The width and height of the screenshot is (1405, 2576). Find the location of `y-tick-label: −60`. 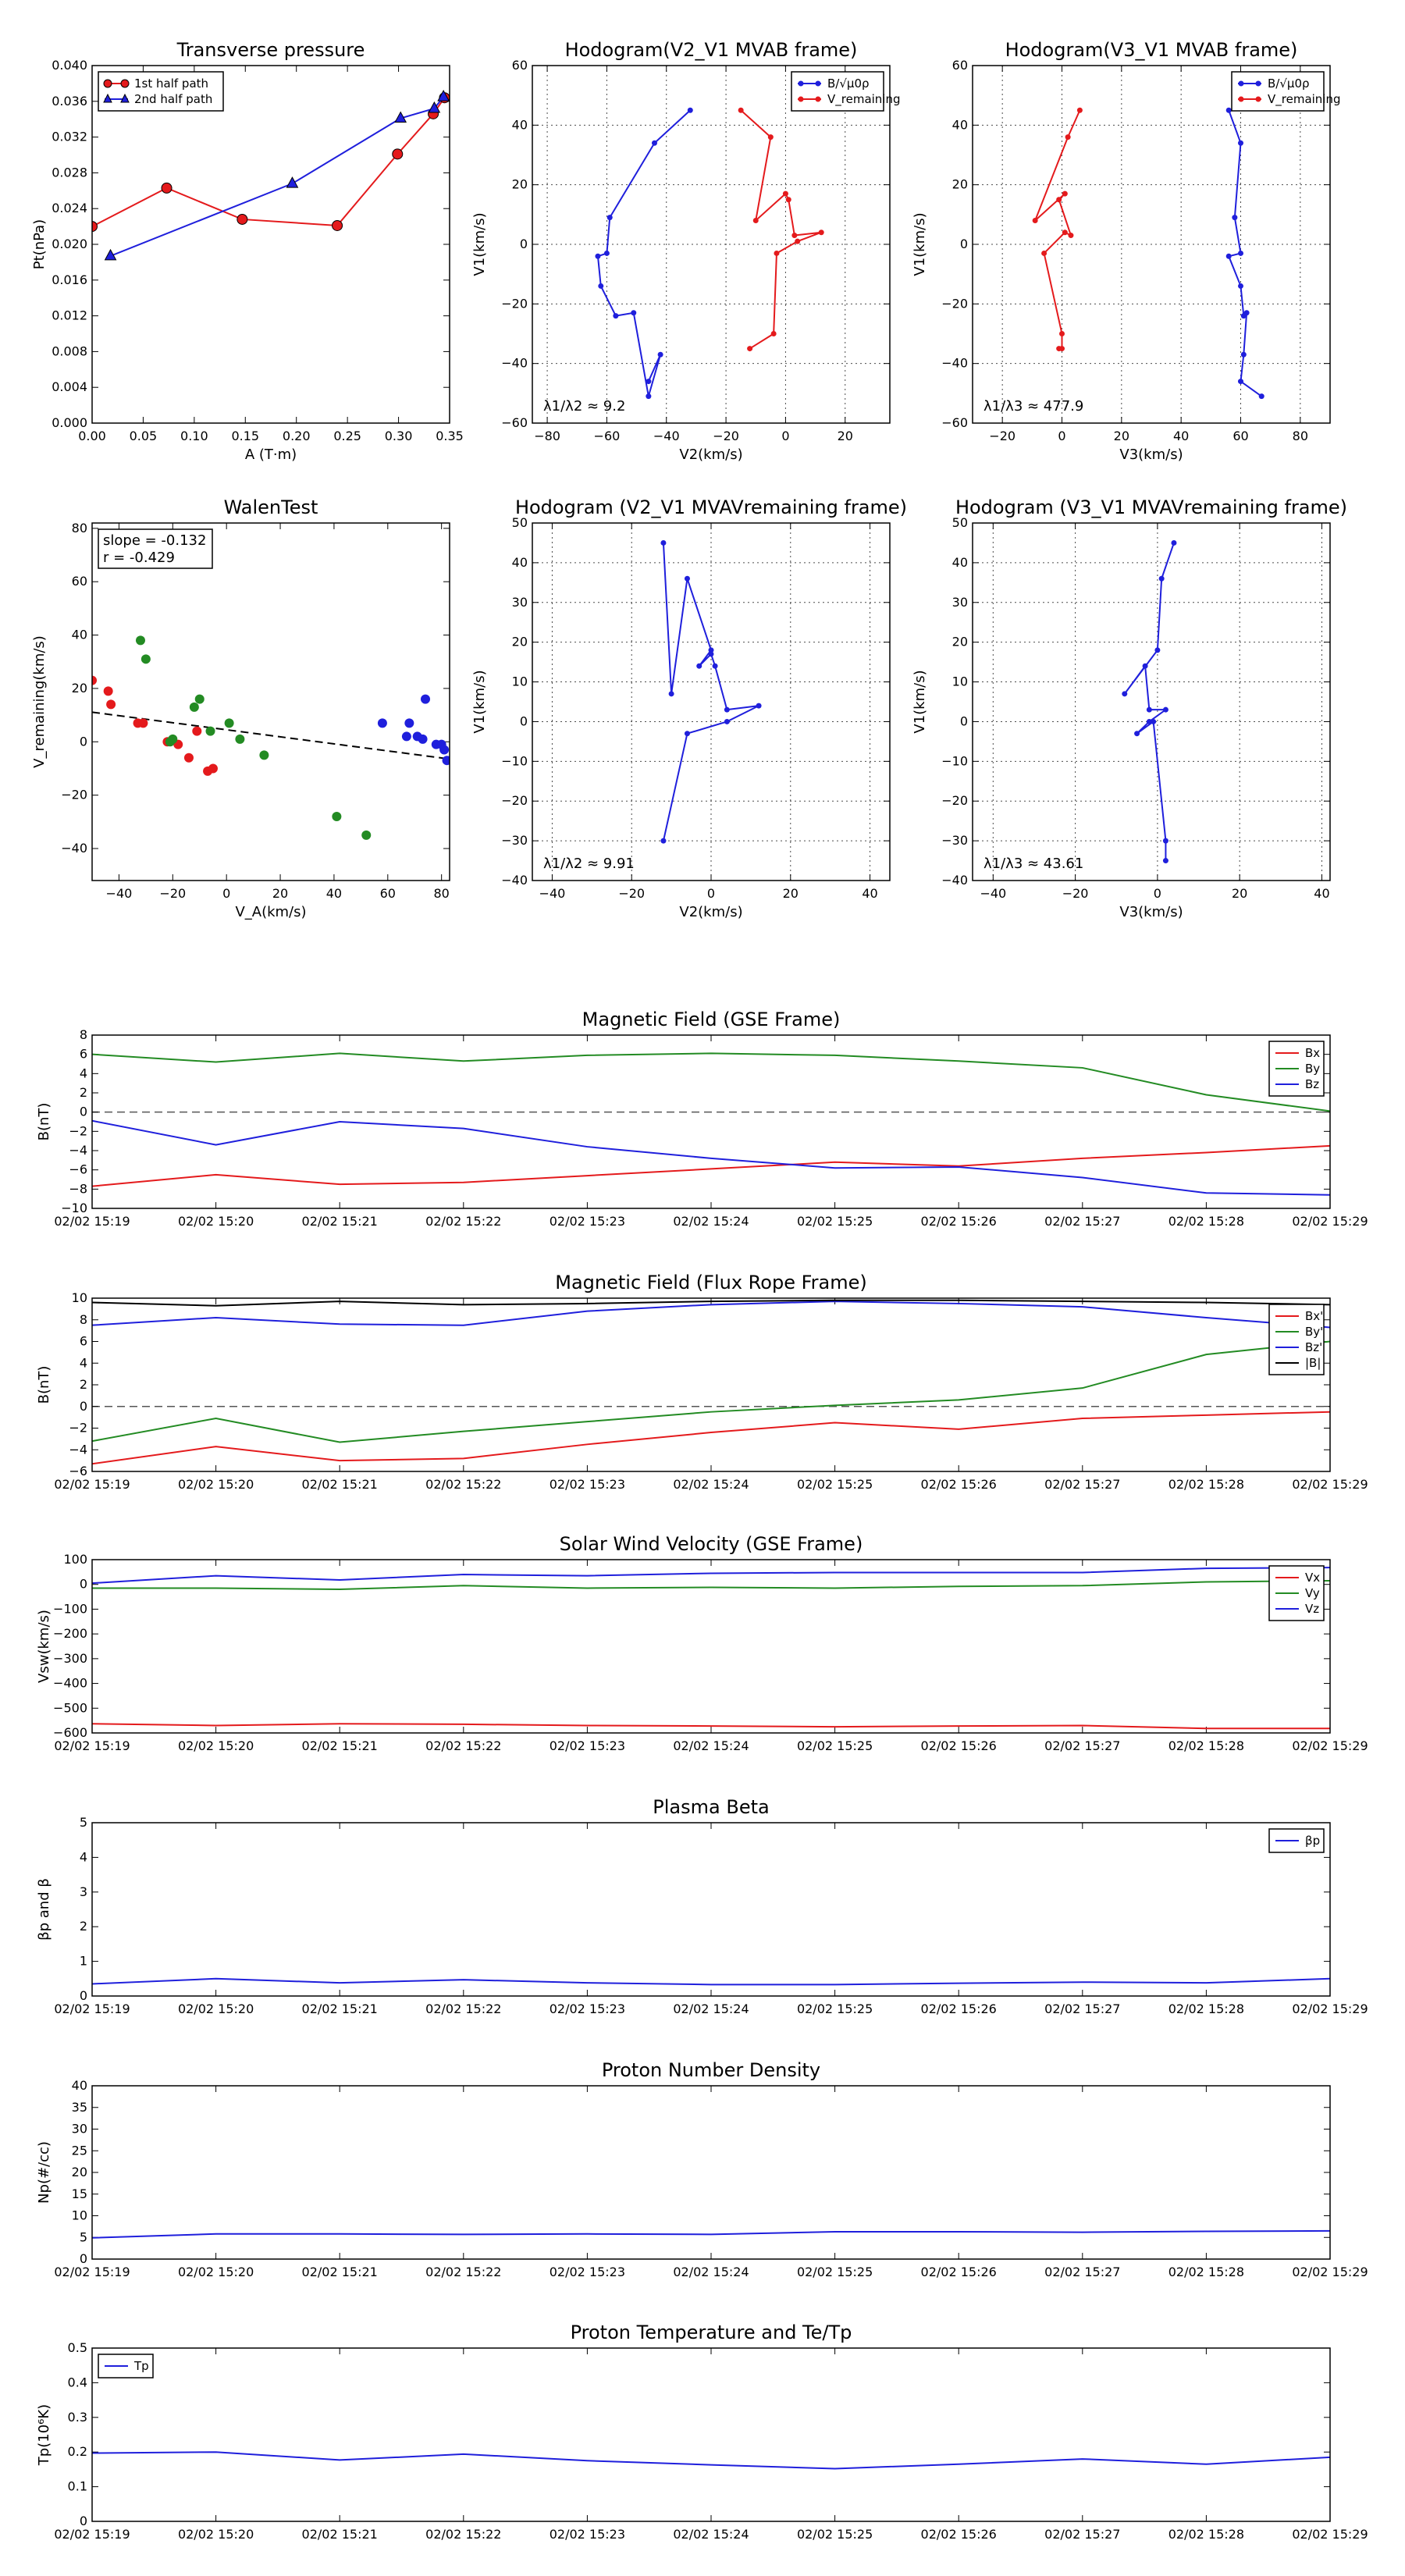

y-tick-label: −60 is located at coordinates (955, 422).